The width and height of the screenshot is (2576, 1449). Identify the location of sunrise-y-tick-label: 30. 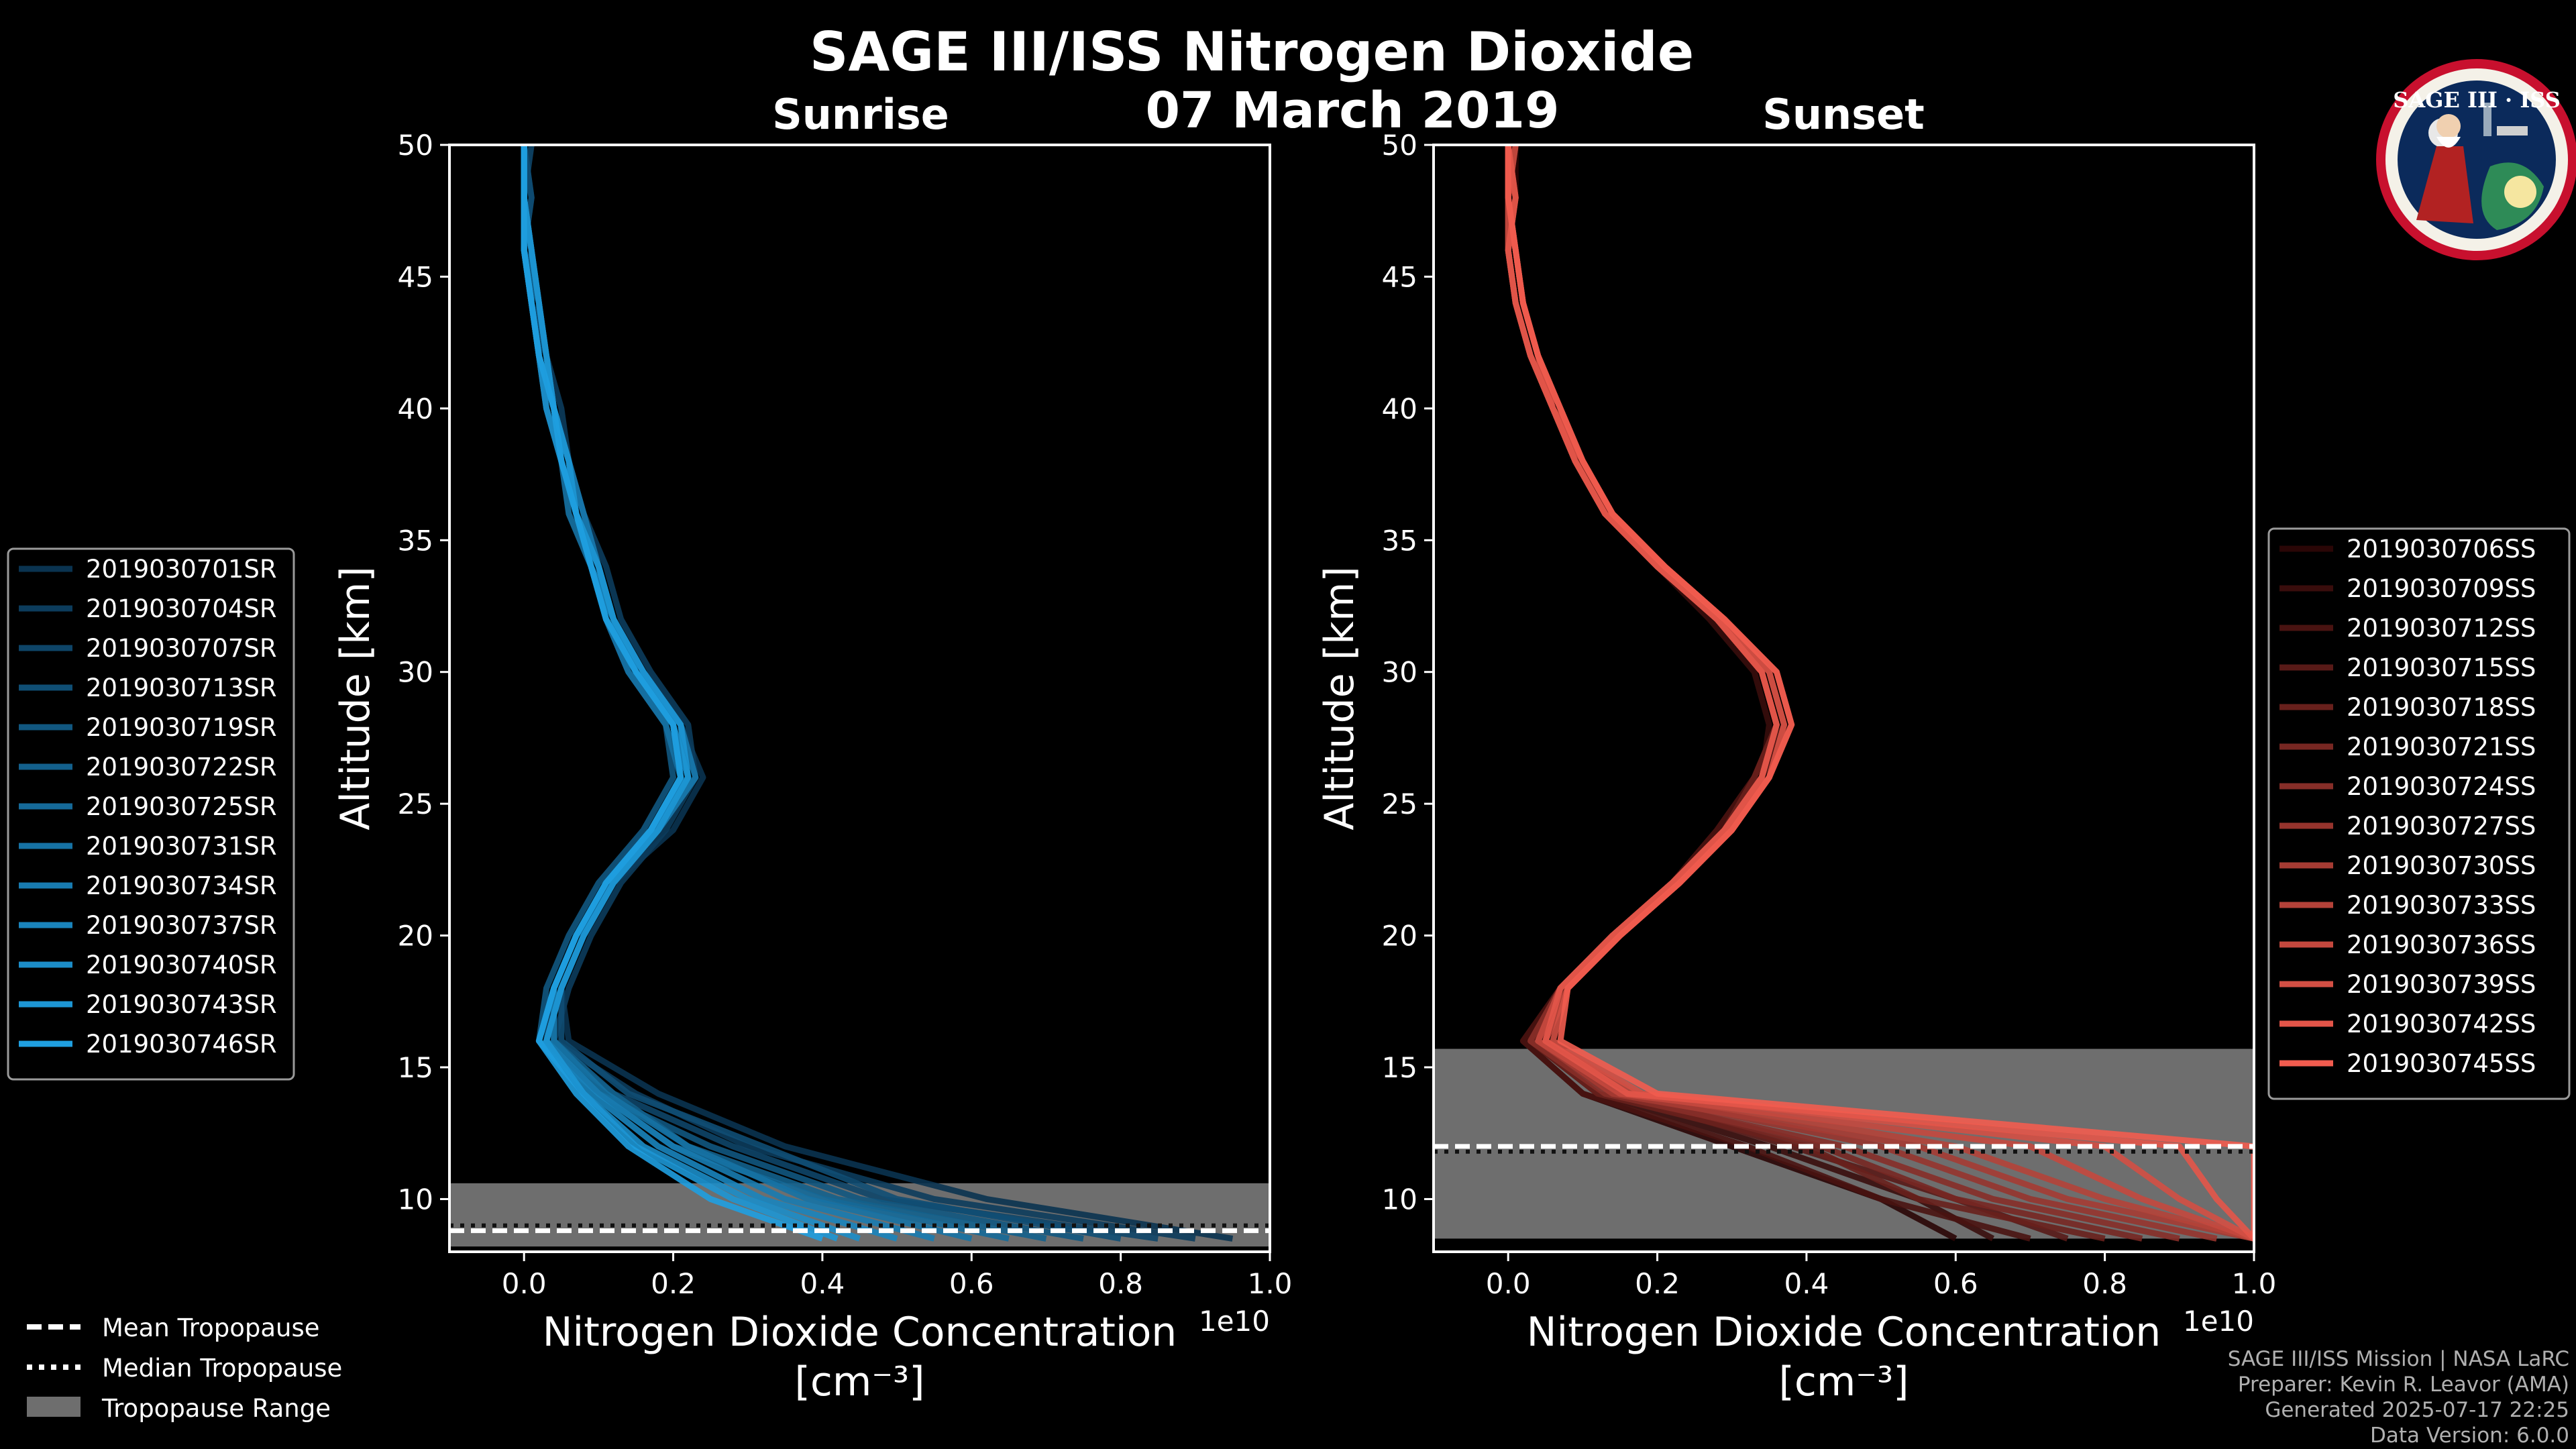
(415, 672).